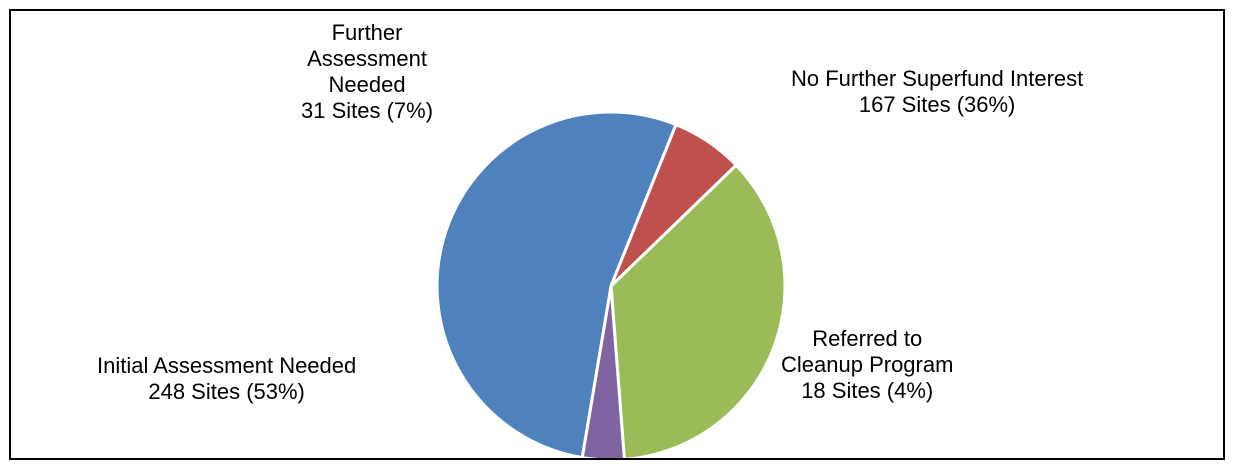 This screenshot has height=471, width=1240. I want to click on label-no-further-name: No Further Superfund Interest, so click(937, 78).